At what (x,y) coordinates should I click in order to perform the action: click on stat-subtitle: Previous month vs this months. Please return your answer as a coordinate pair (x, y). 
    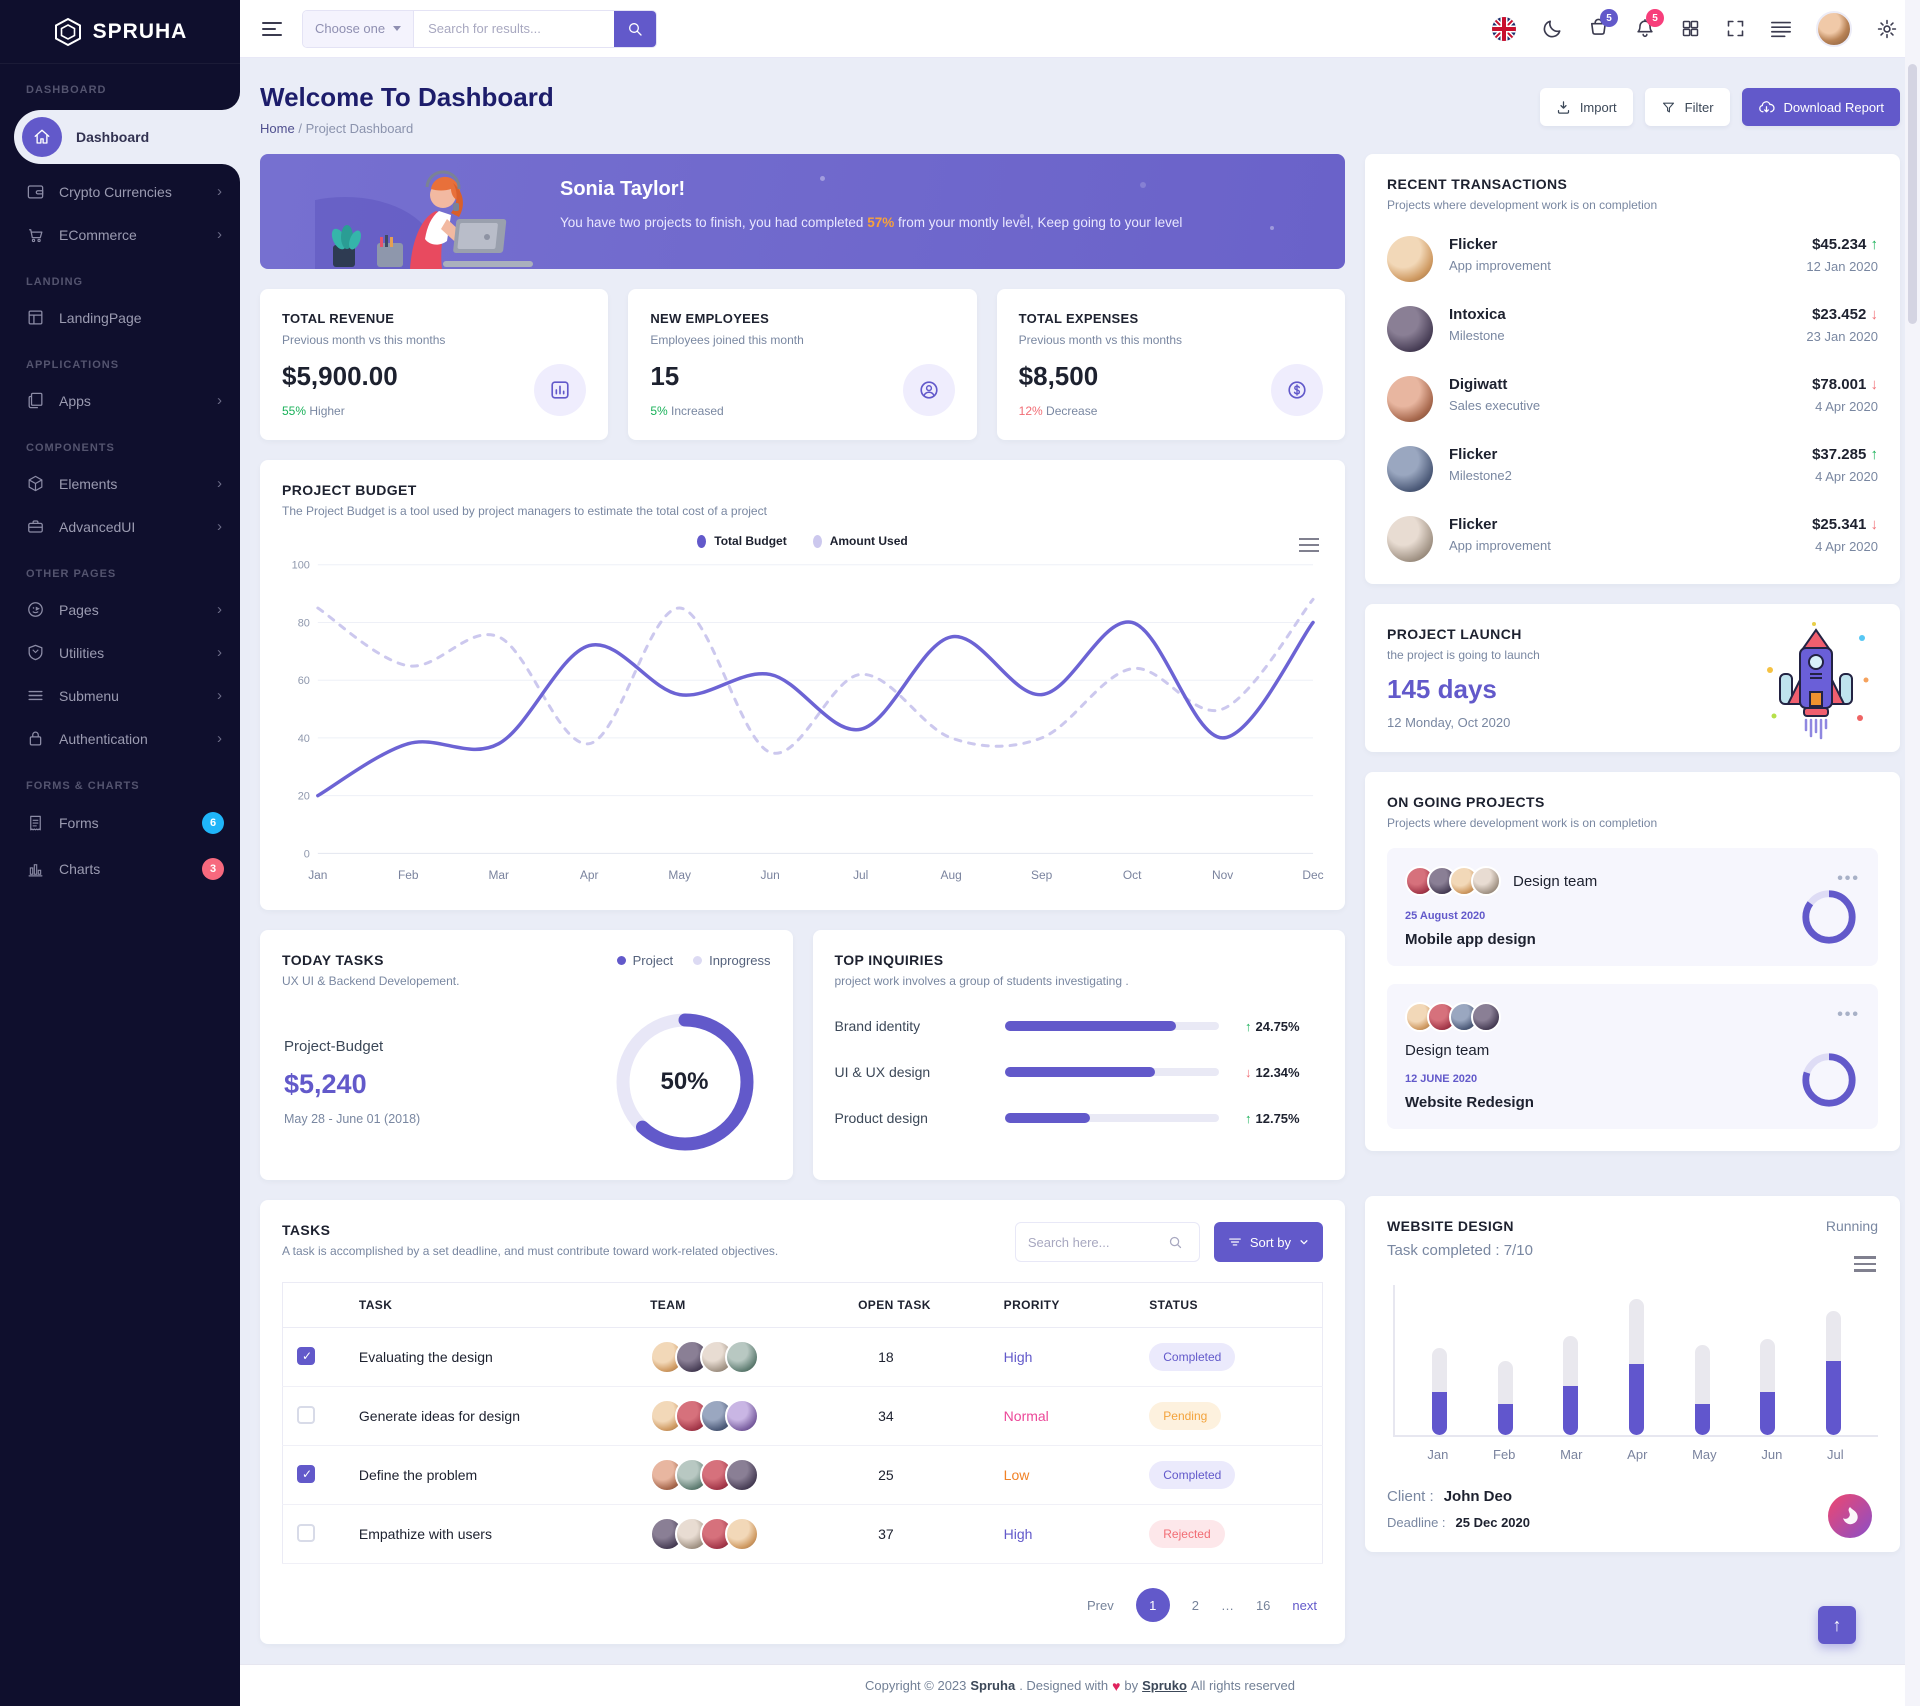
    Looking at the image, I should click on (364, 340).